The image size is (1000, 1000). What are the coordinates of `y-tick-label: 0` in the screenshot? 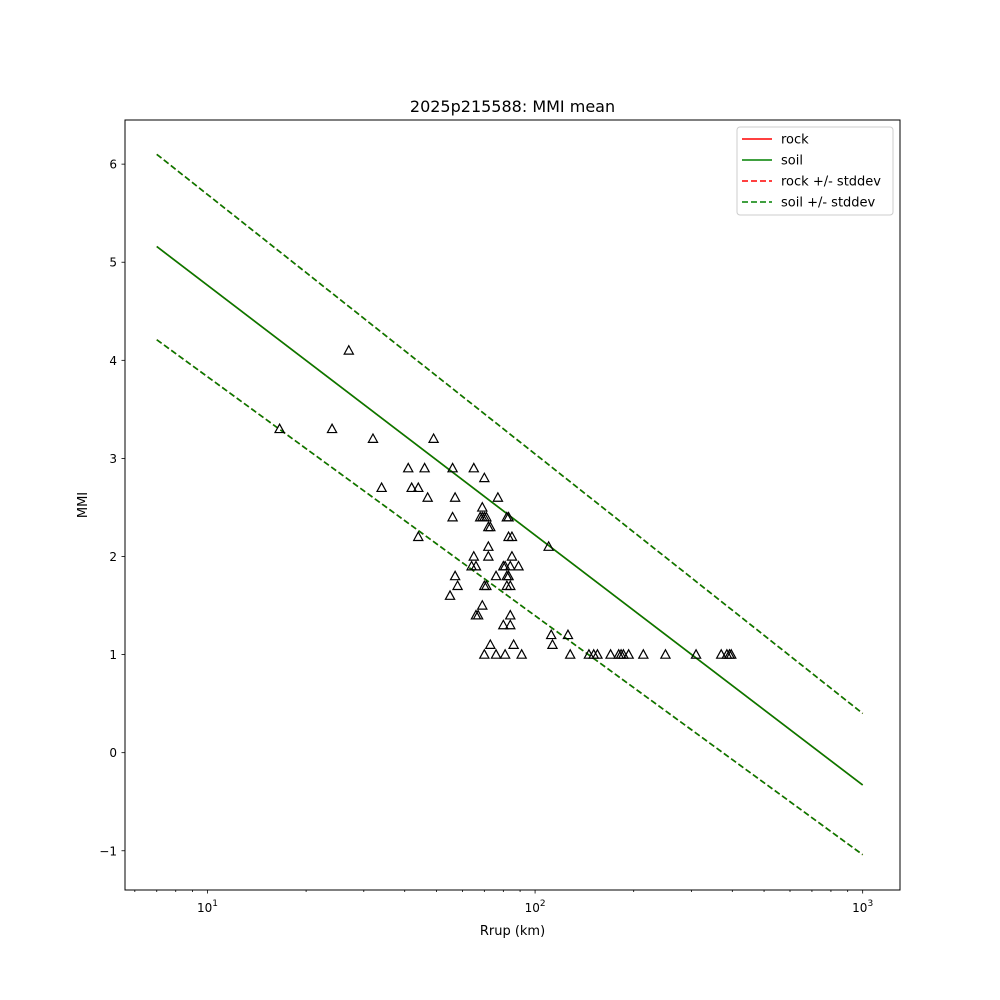 It's located at (113, 753).